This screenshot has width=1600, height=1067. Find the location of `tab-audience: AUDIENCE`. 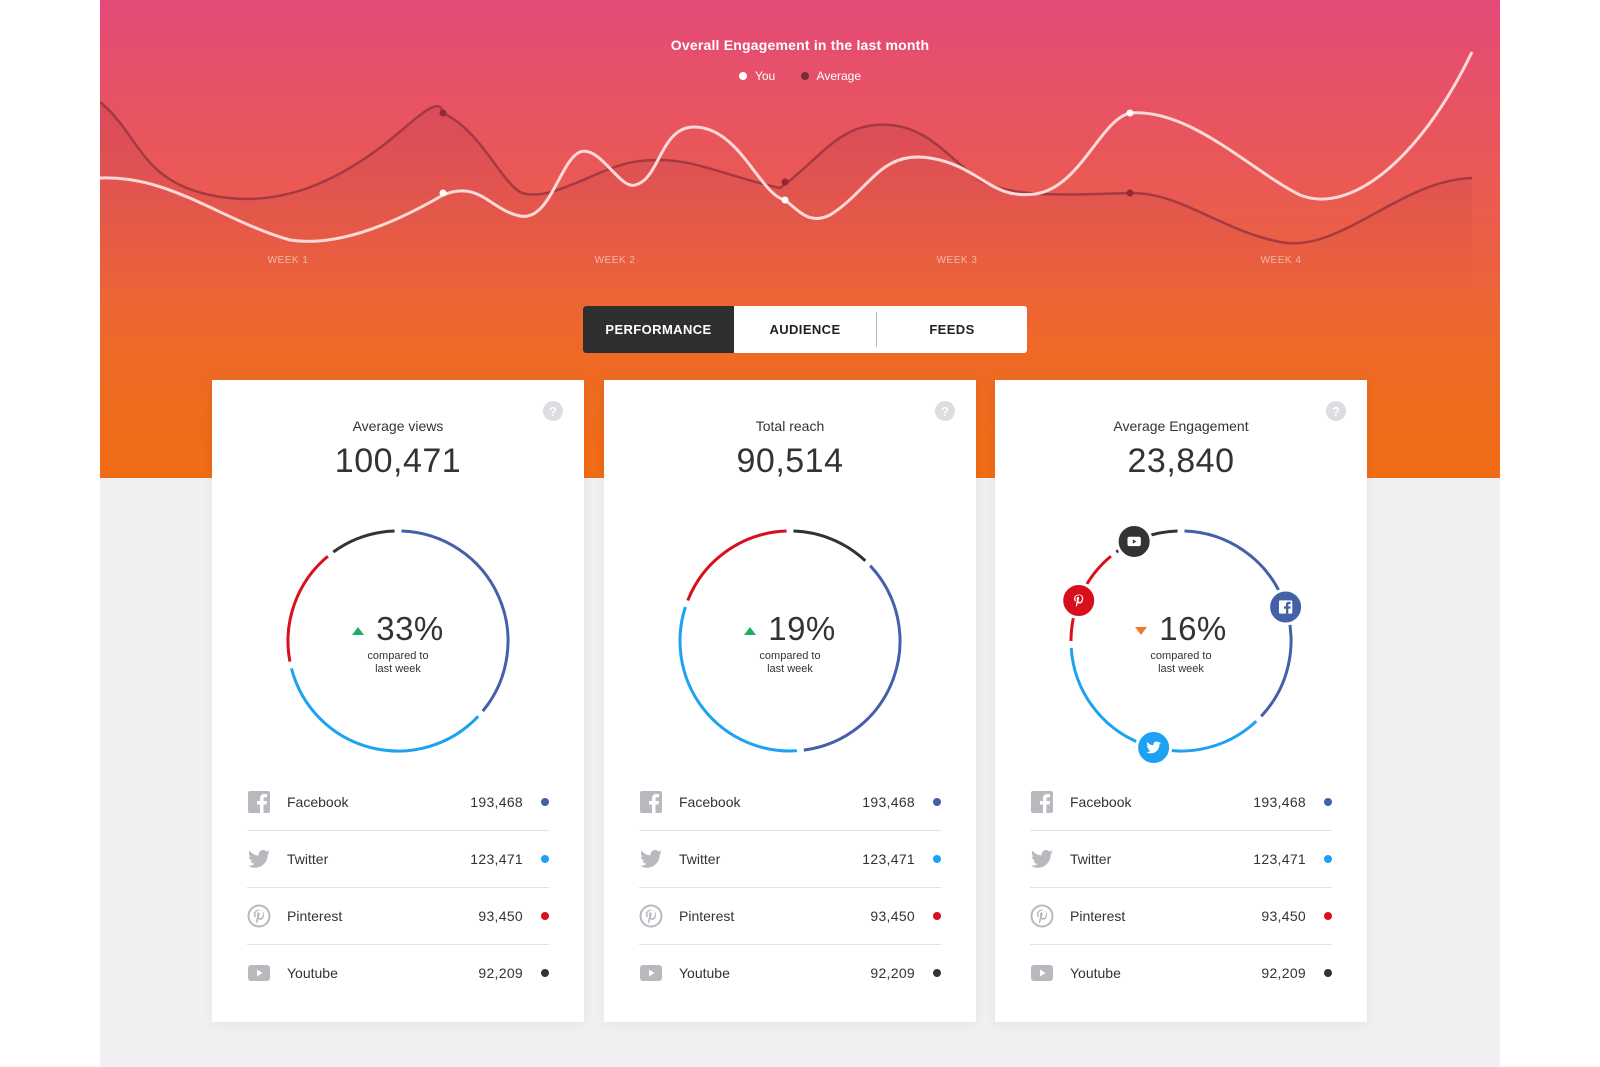

tab-audience: AUDIENCE is located at coordinates (805, 329).